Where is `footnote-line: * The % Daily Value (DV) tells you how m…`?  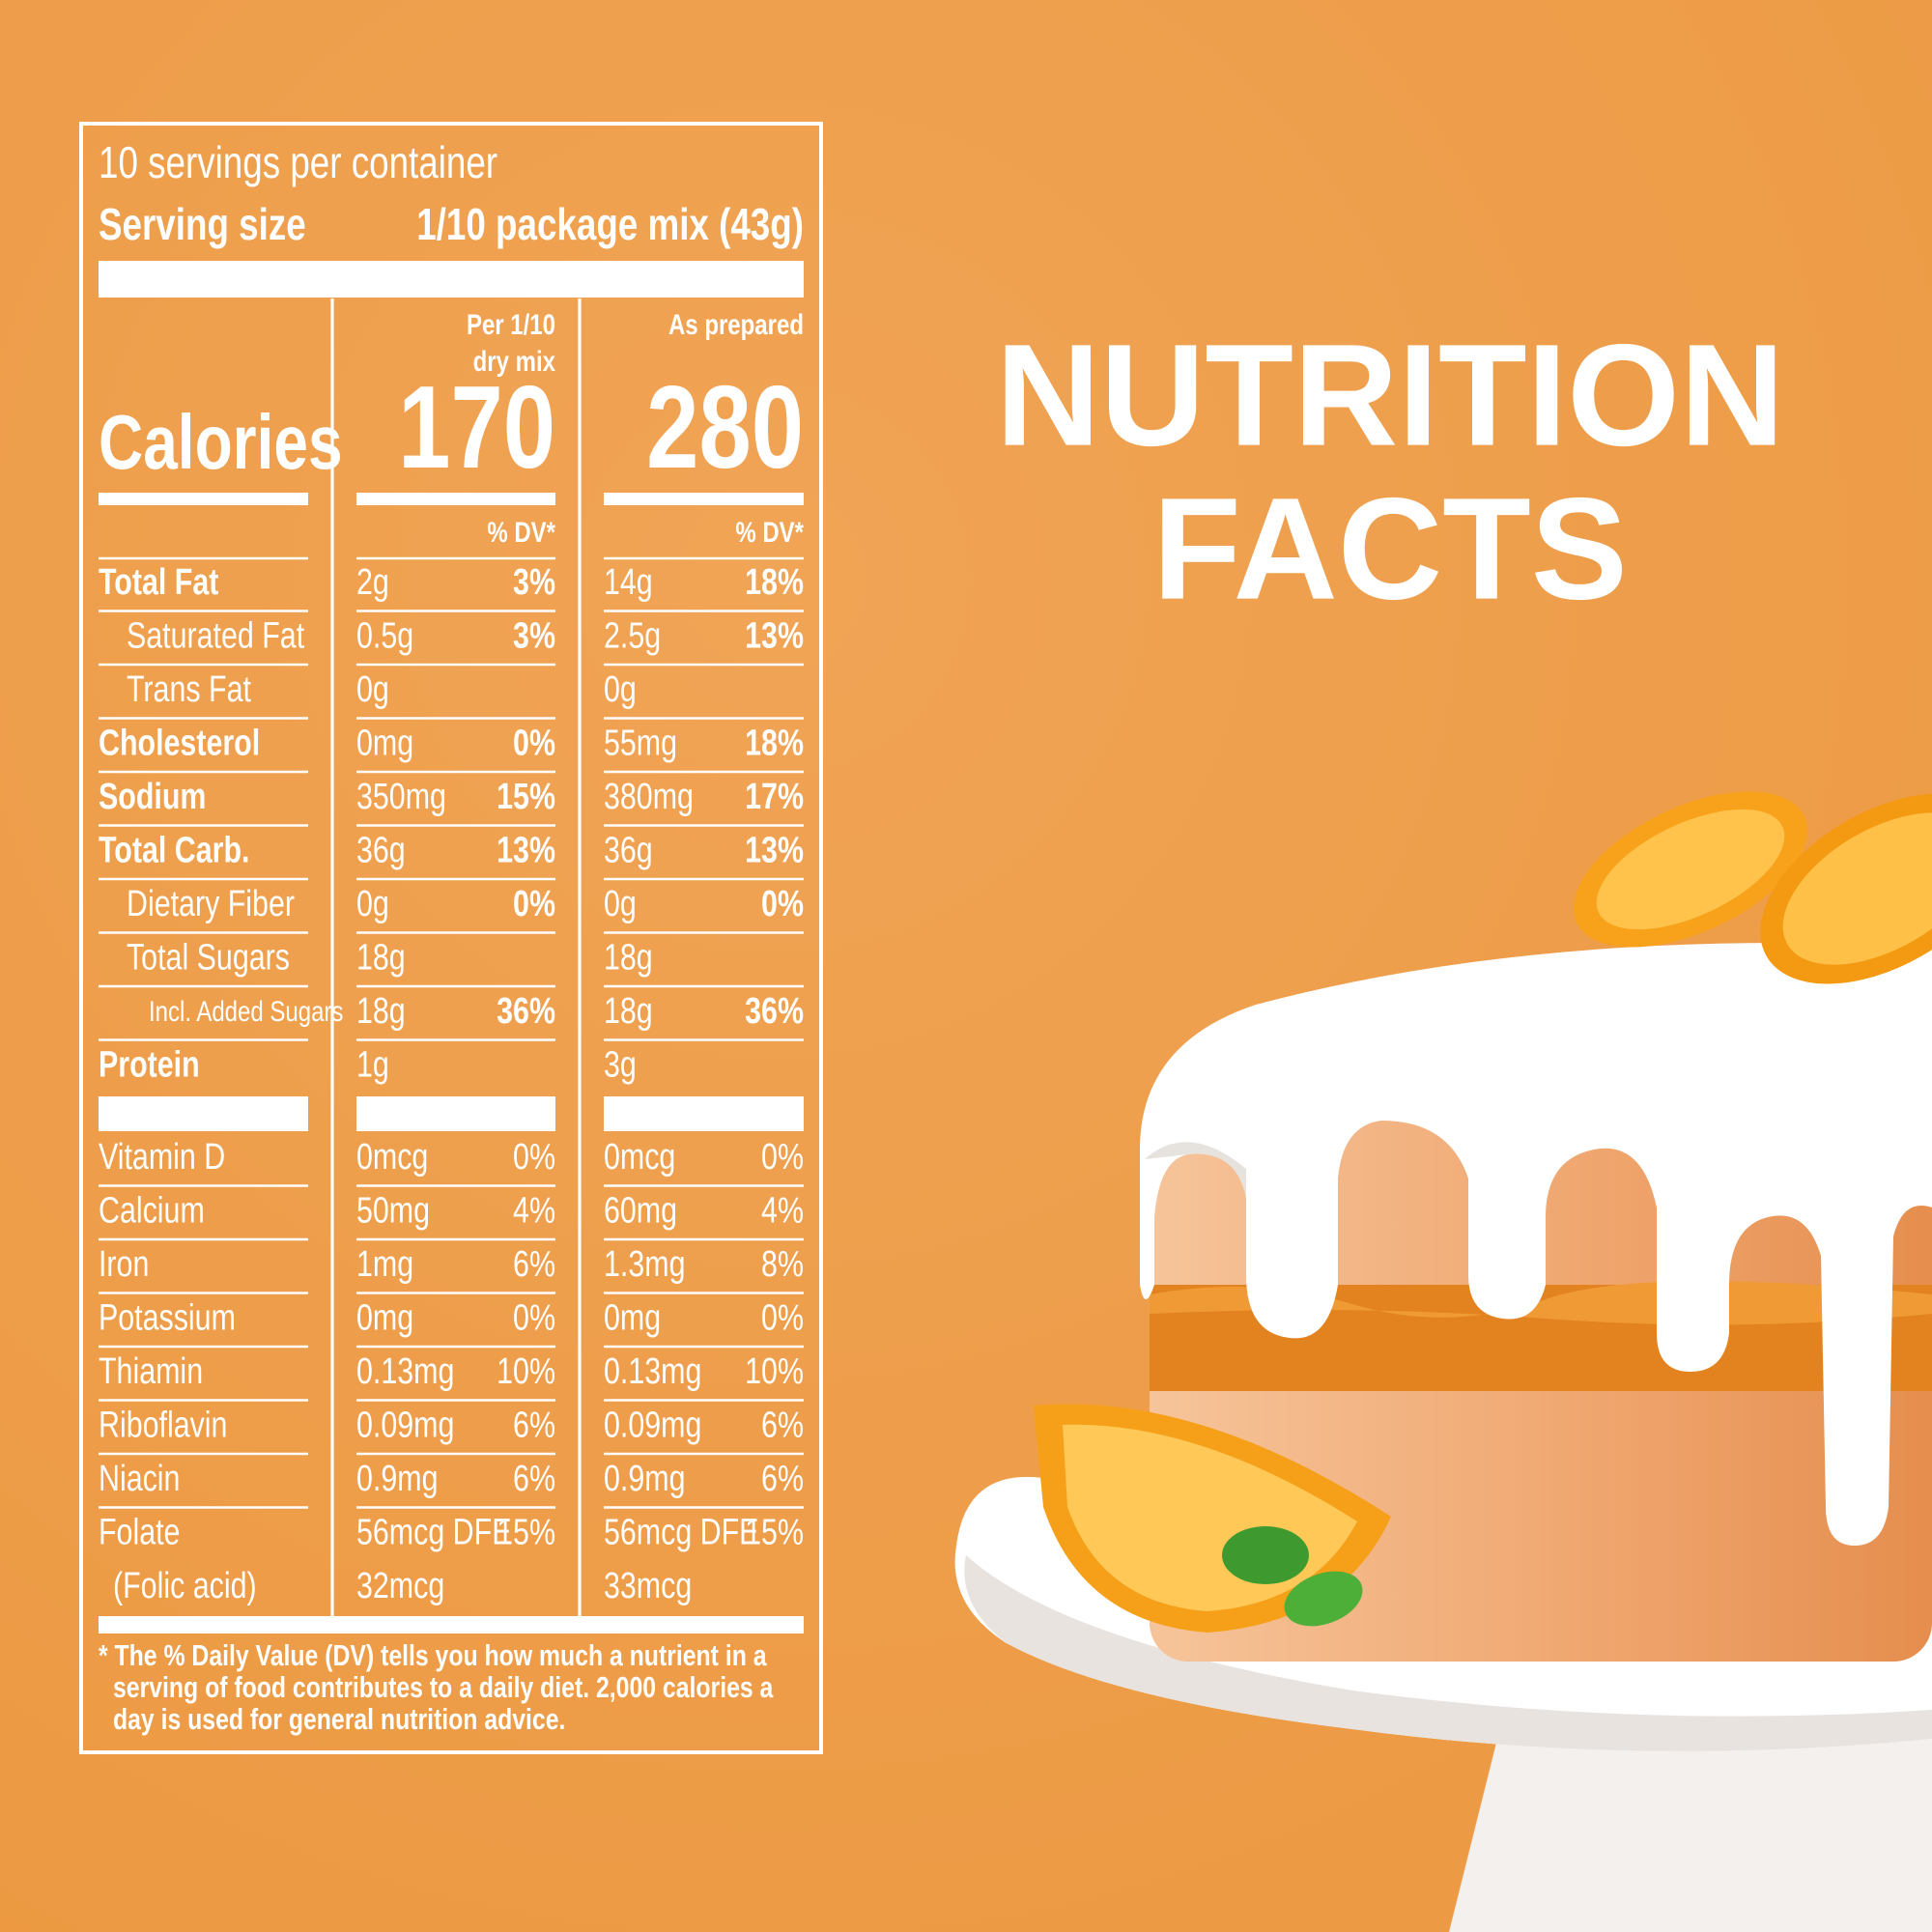 footnote-line: * The % Daily Value (DV) tells you how m… is located at coordinates (433, 1655).